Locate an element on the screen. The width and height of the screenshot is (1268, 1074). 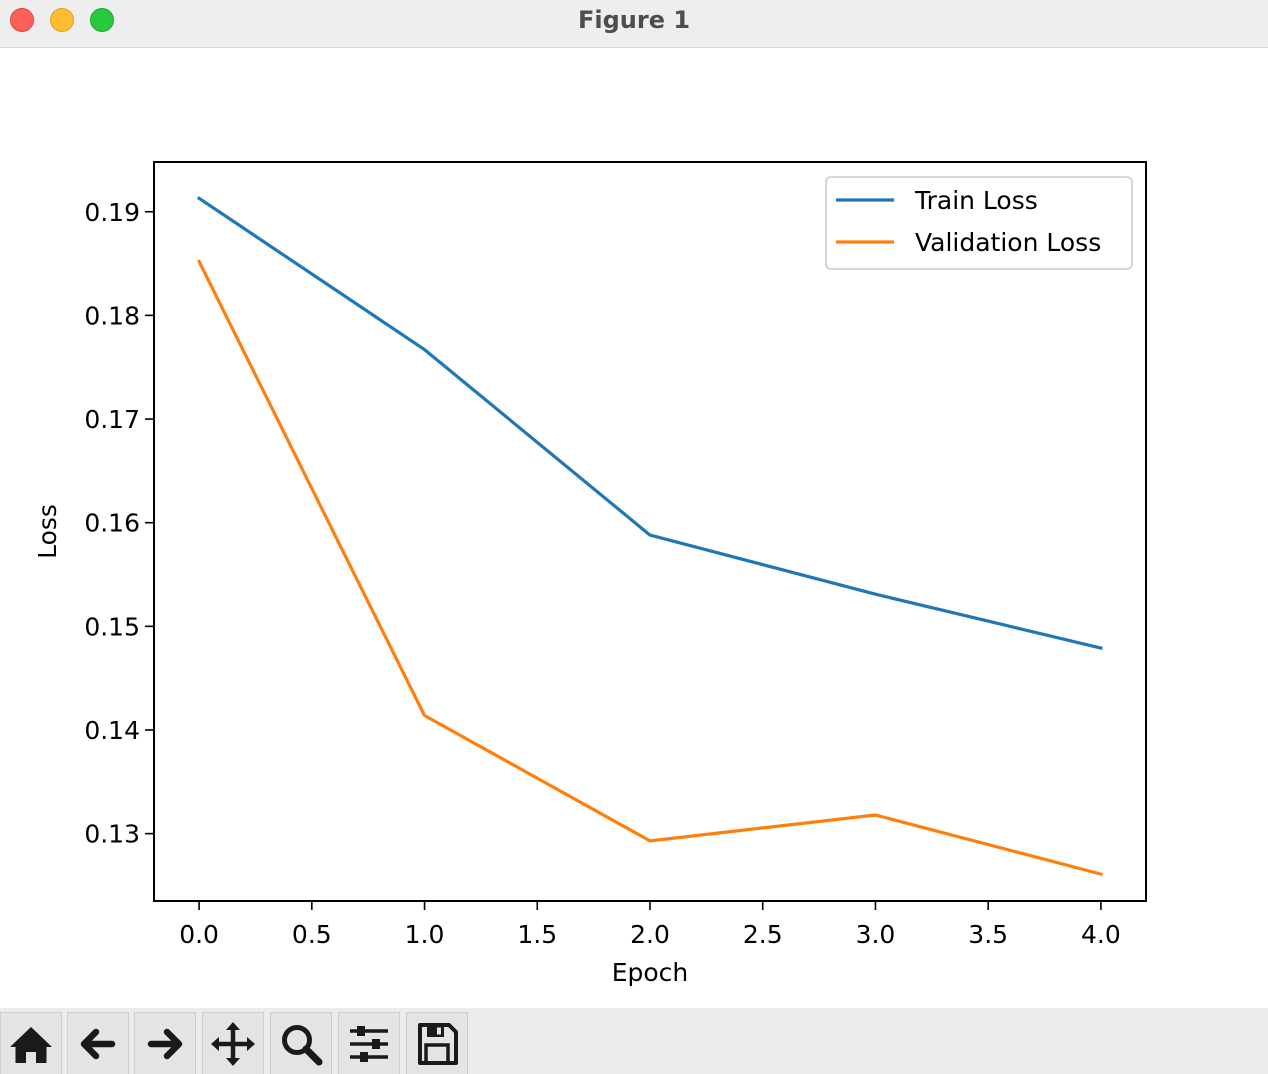
x-tick-label: 2.0 is located at coordinates (650, 934).